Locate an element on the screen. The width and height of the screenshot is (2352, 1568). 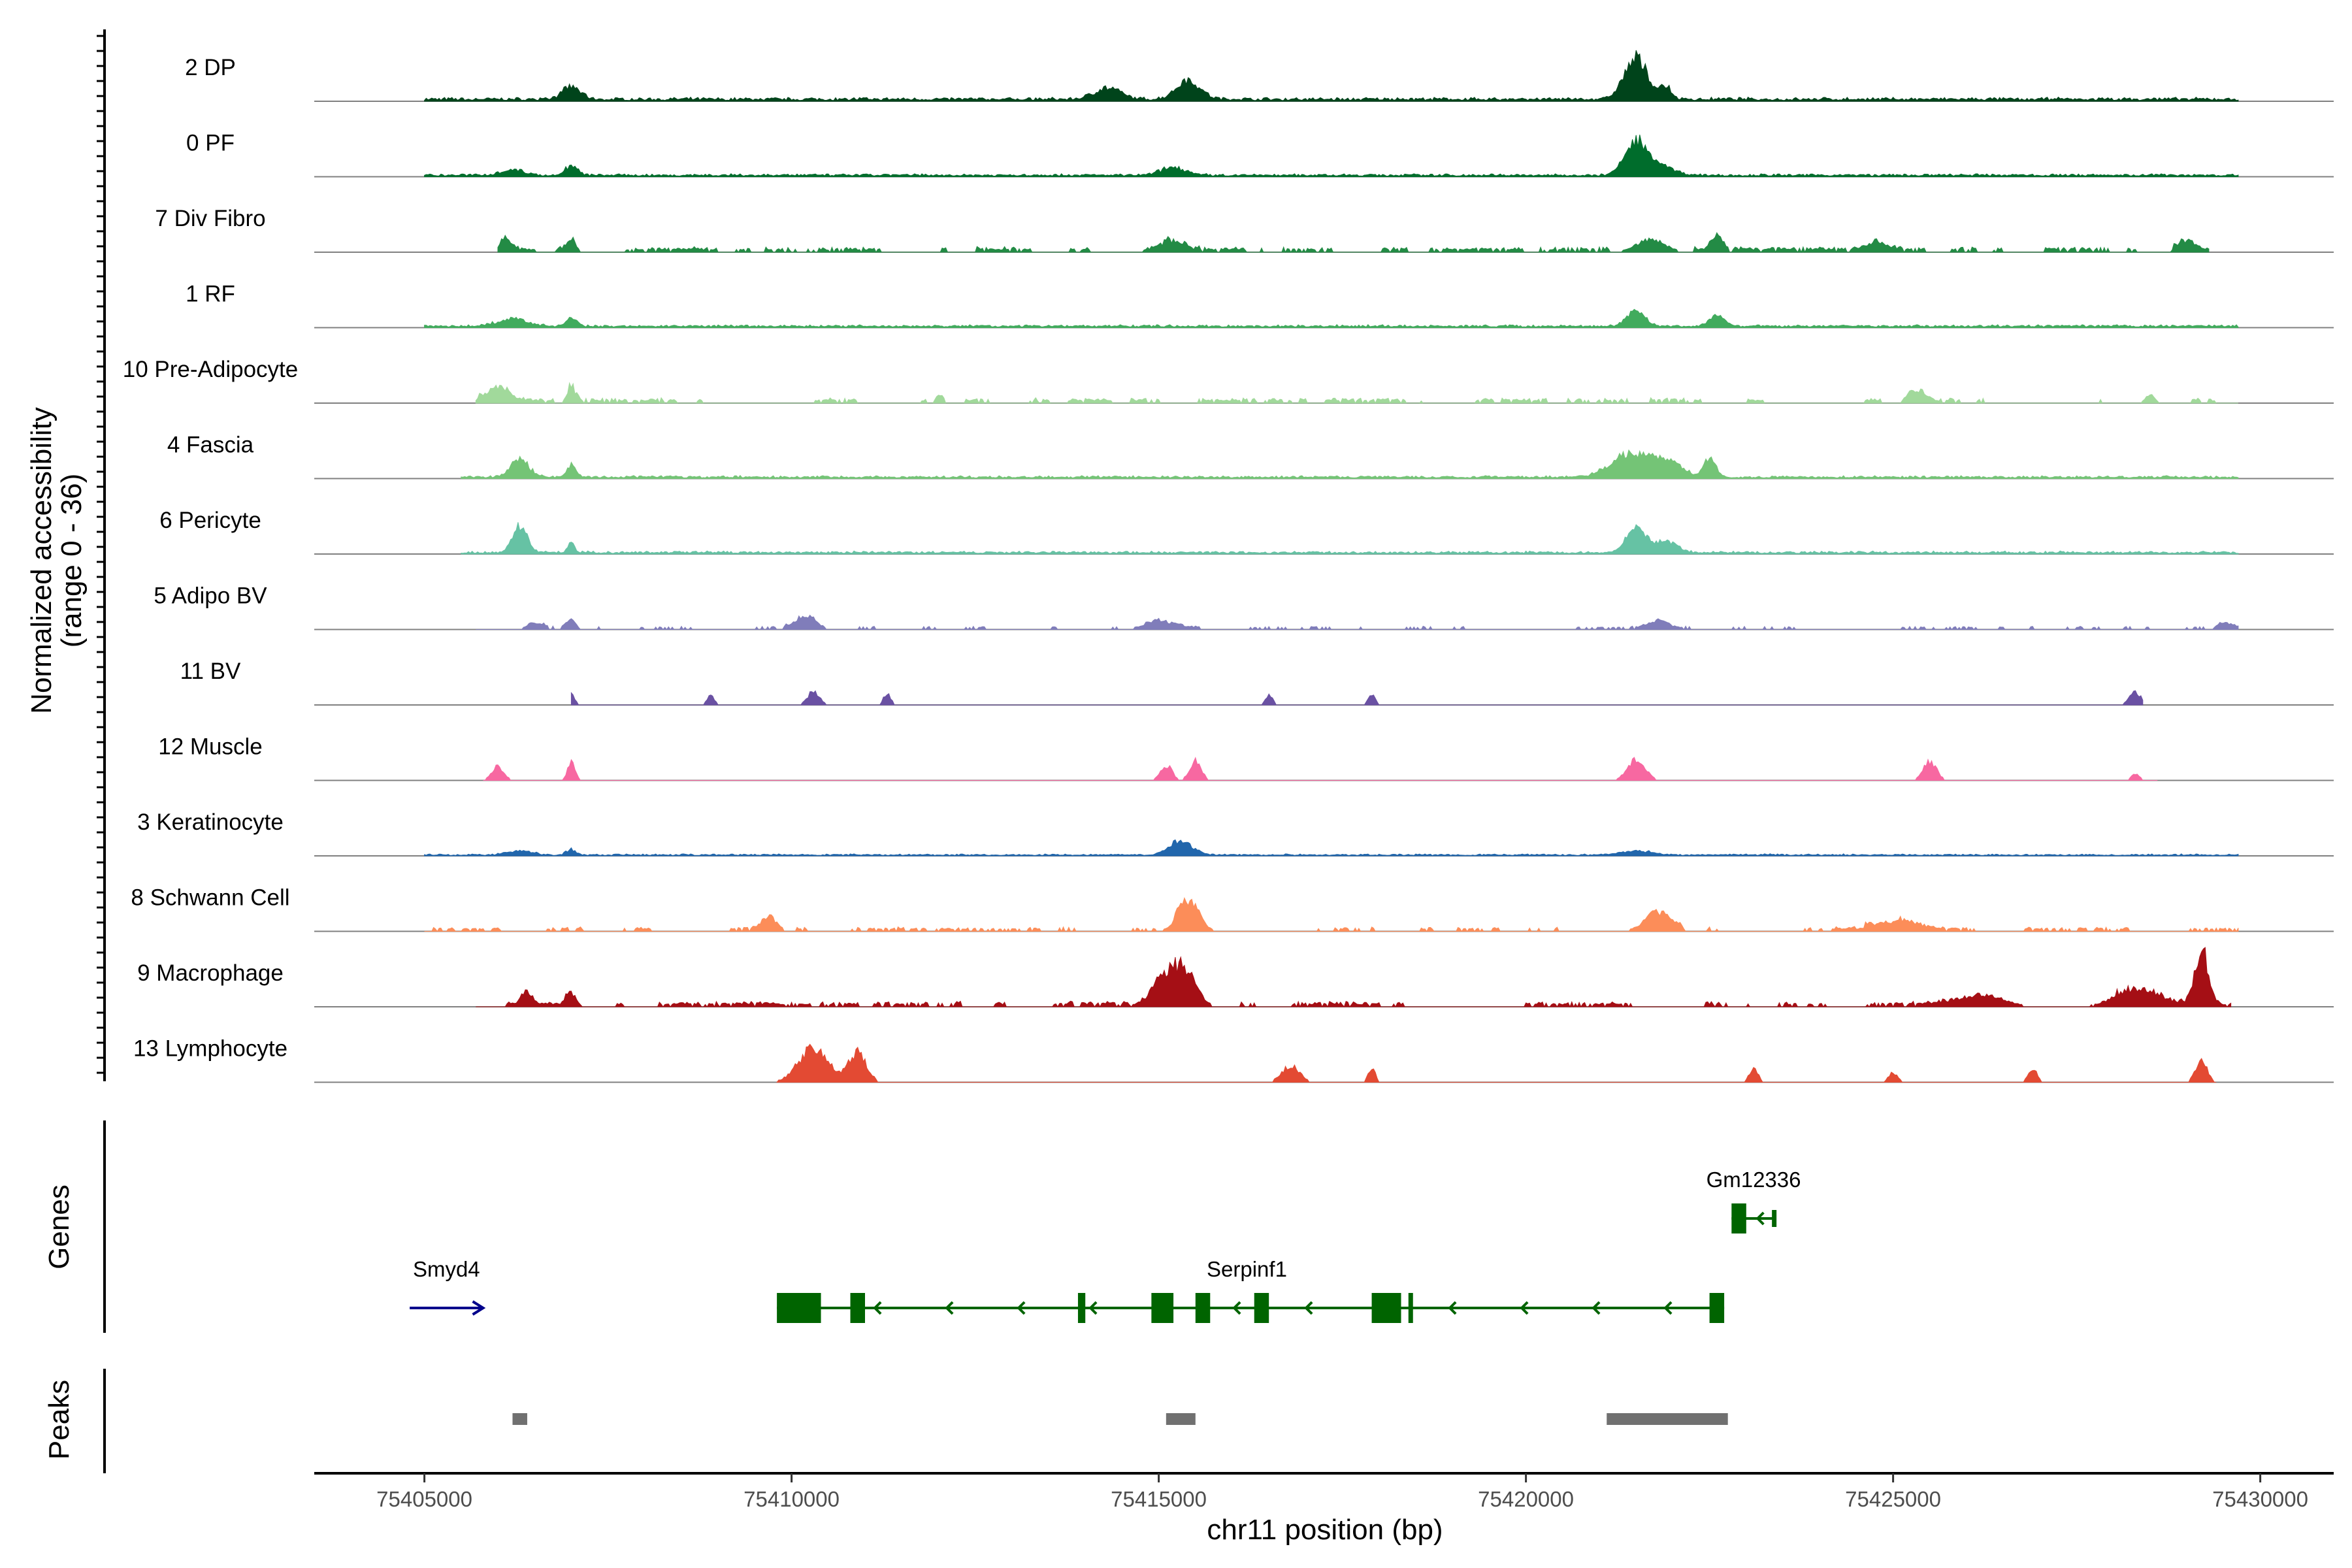
track-label: 13 Lymphocyte is located at coordinates (210, 1049).